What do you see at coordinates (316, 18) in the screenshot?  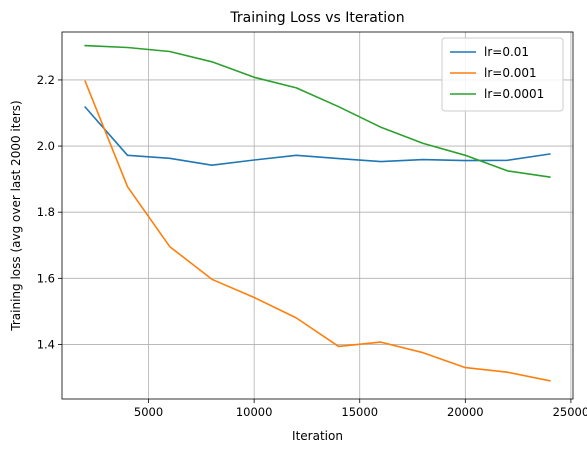 I see `chart-title: Training Loss vs Iteration` at bounding box center [316, 18].